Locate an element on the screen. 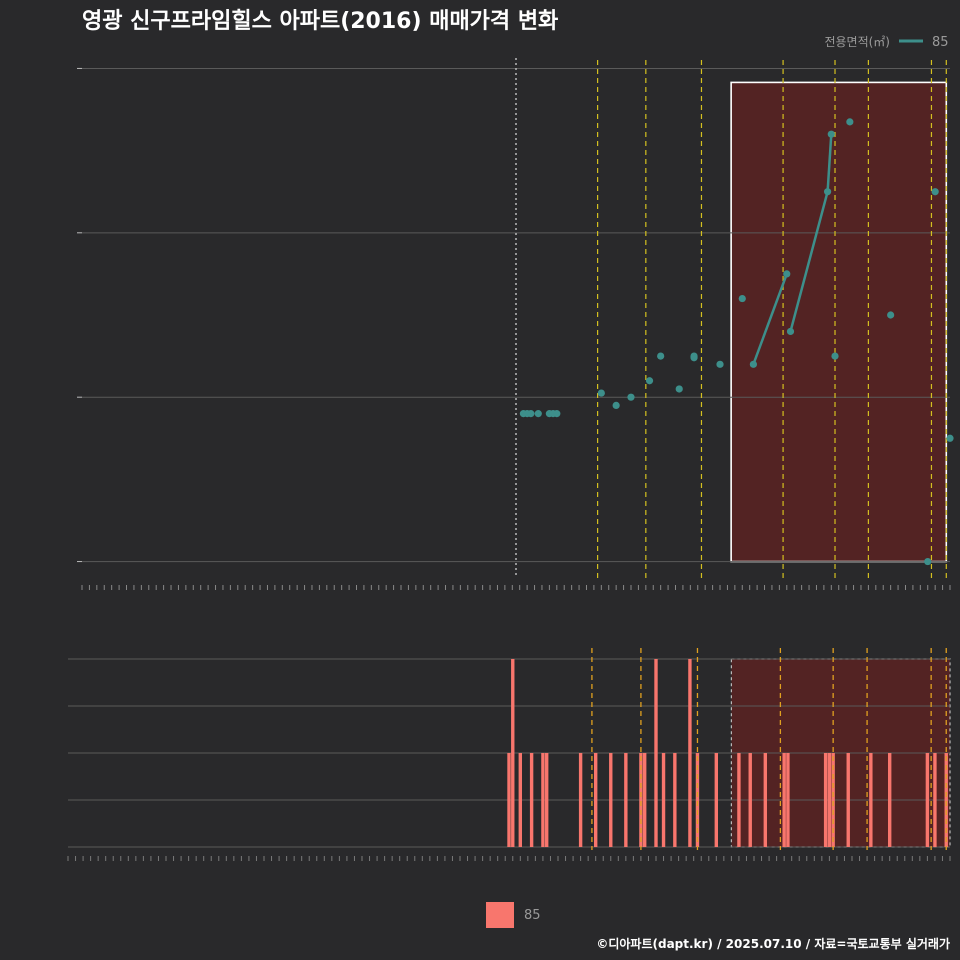 Image resolution: width=960 pixels, height=960 pixels. highlight-region is located at coordinates (839, 322).